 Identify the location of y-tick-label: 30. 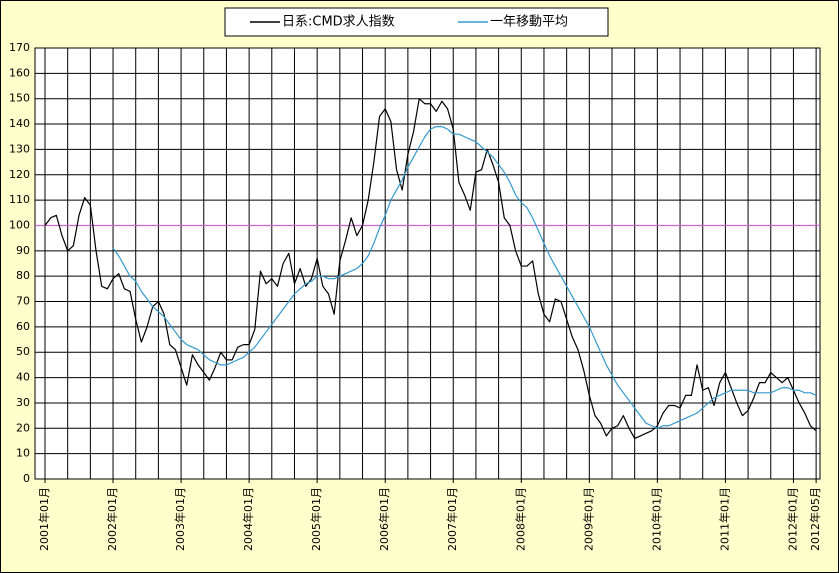
(23, 402).